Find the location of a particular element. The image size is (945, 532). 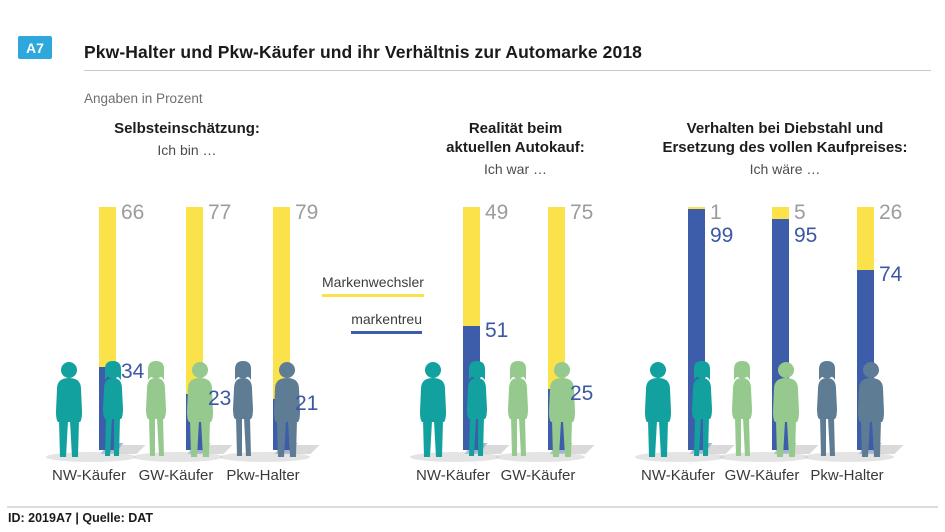

value-label-markenwechsler: 75 is located at coordinates (582, 212).